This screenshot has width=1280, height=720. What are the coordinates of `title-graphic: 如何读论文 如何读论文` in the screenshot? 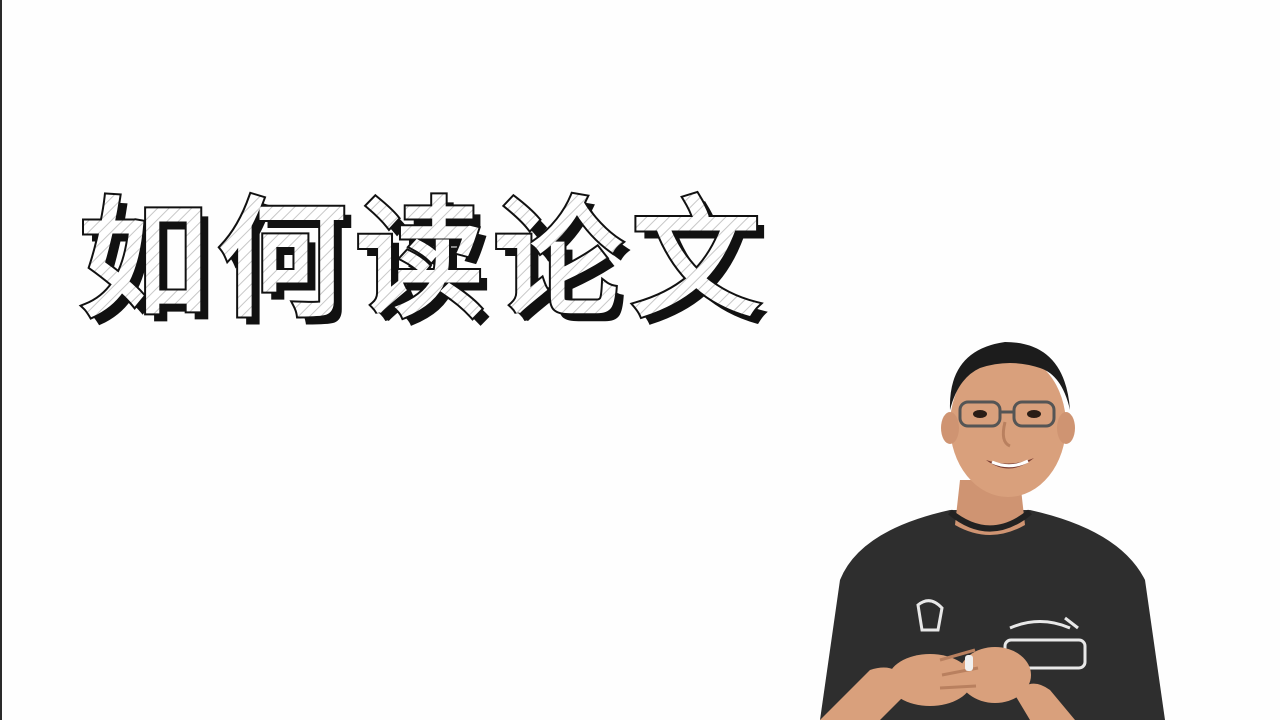 It's located at (428, 260).